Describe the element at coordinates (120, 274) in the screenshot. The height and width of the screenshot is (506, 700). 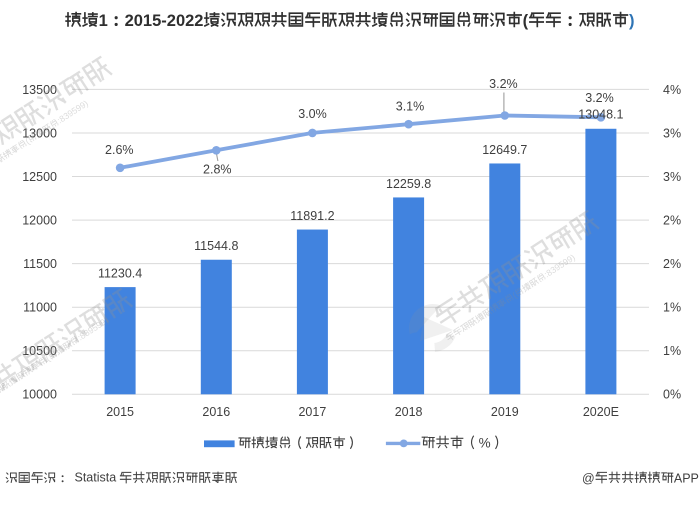
I see `svg-text: 11230.4` at that location.